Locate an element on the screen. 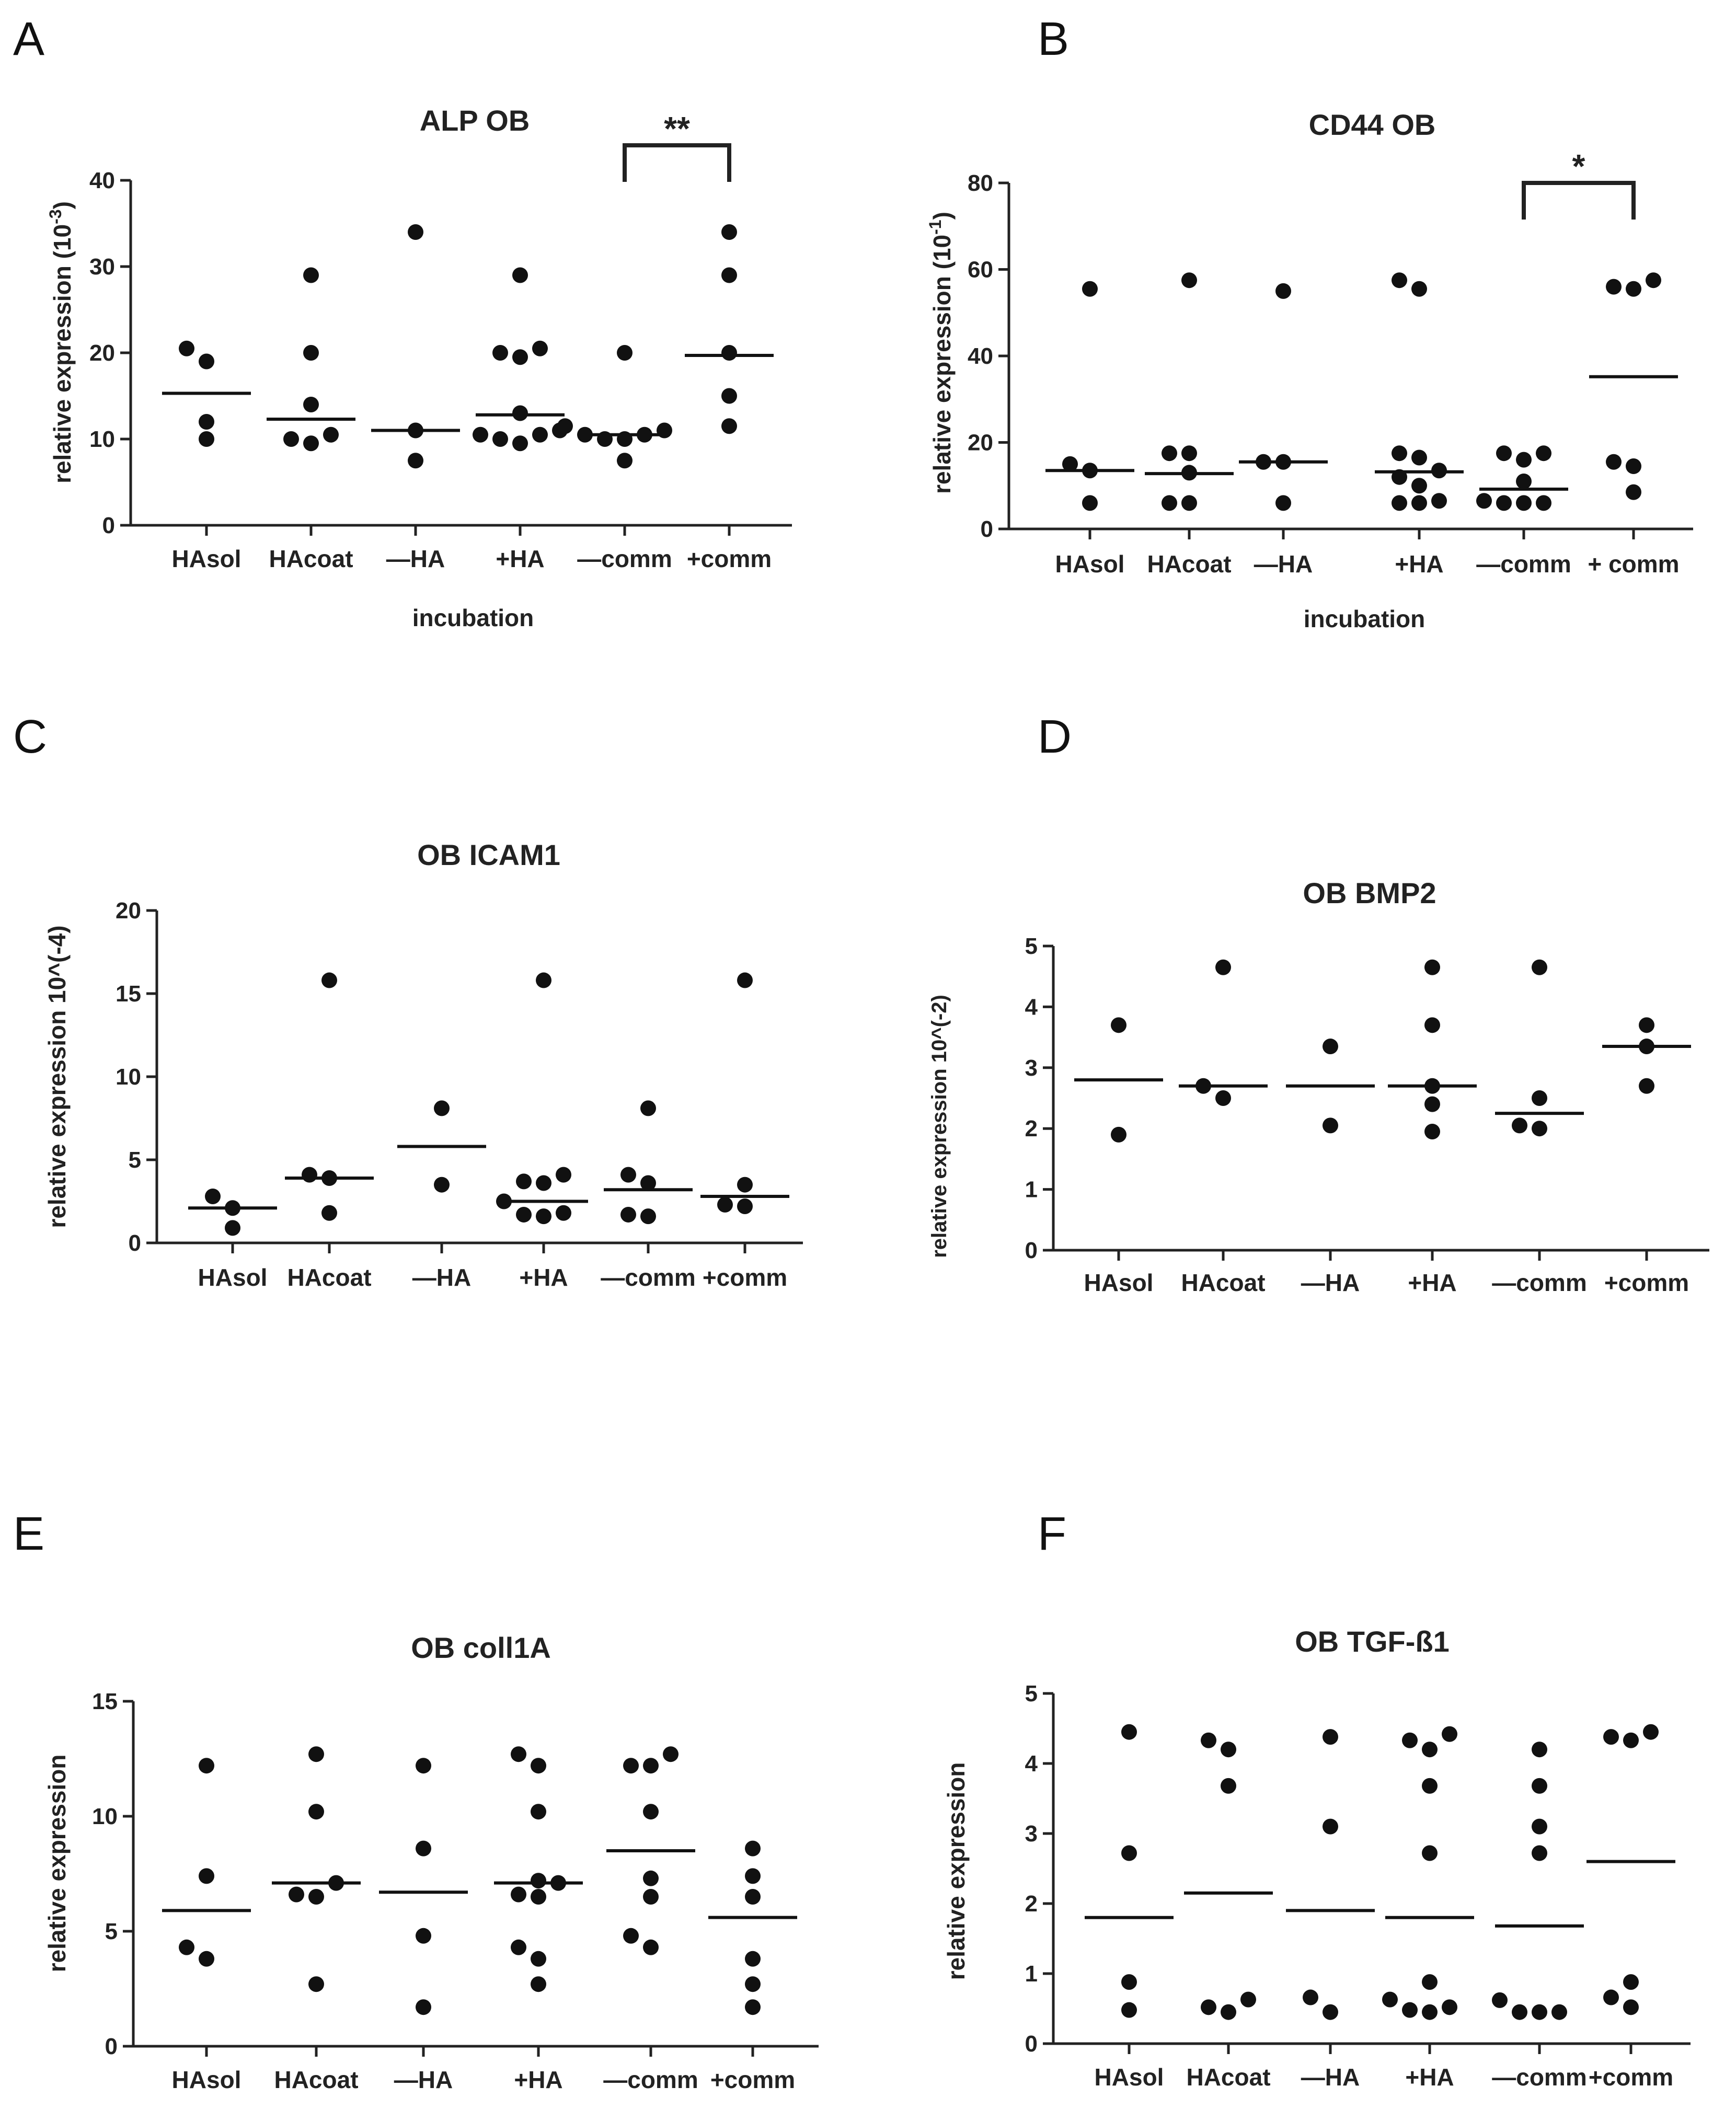 This screenshot has width=1736, height=2110. x-axis-label: incubation is located at coordinates (473, 618).